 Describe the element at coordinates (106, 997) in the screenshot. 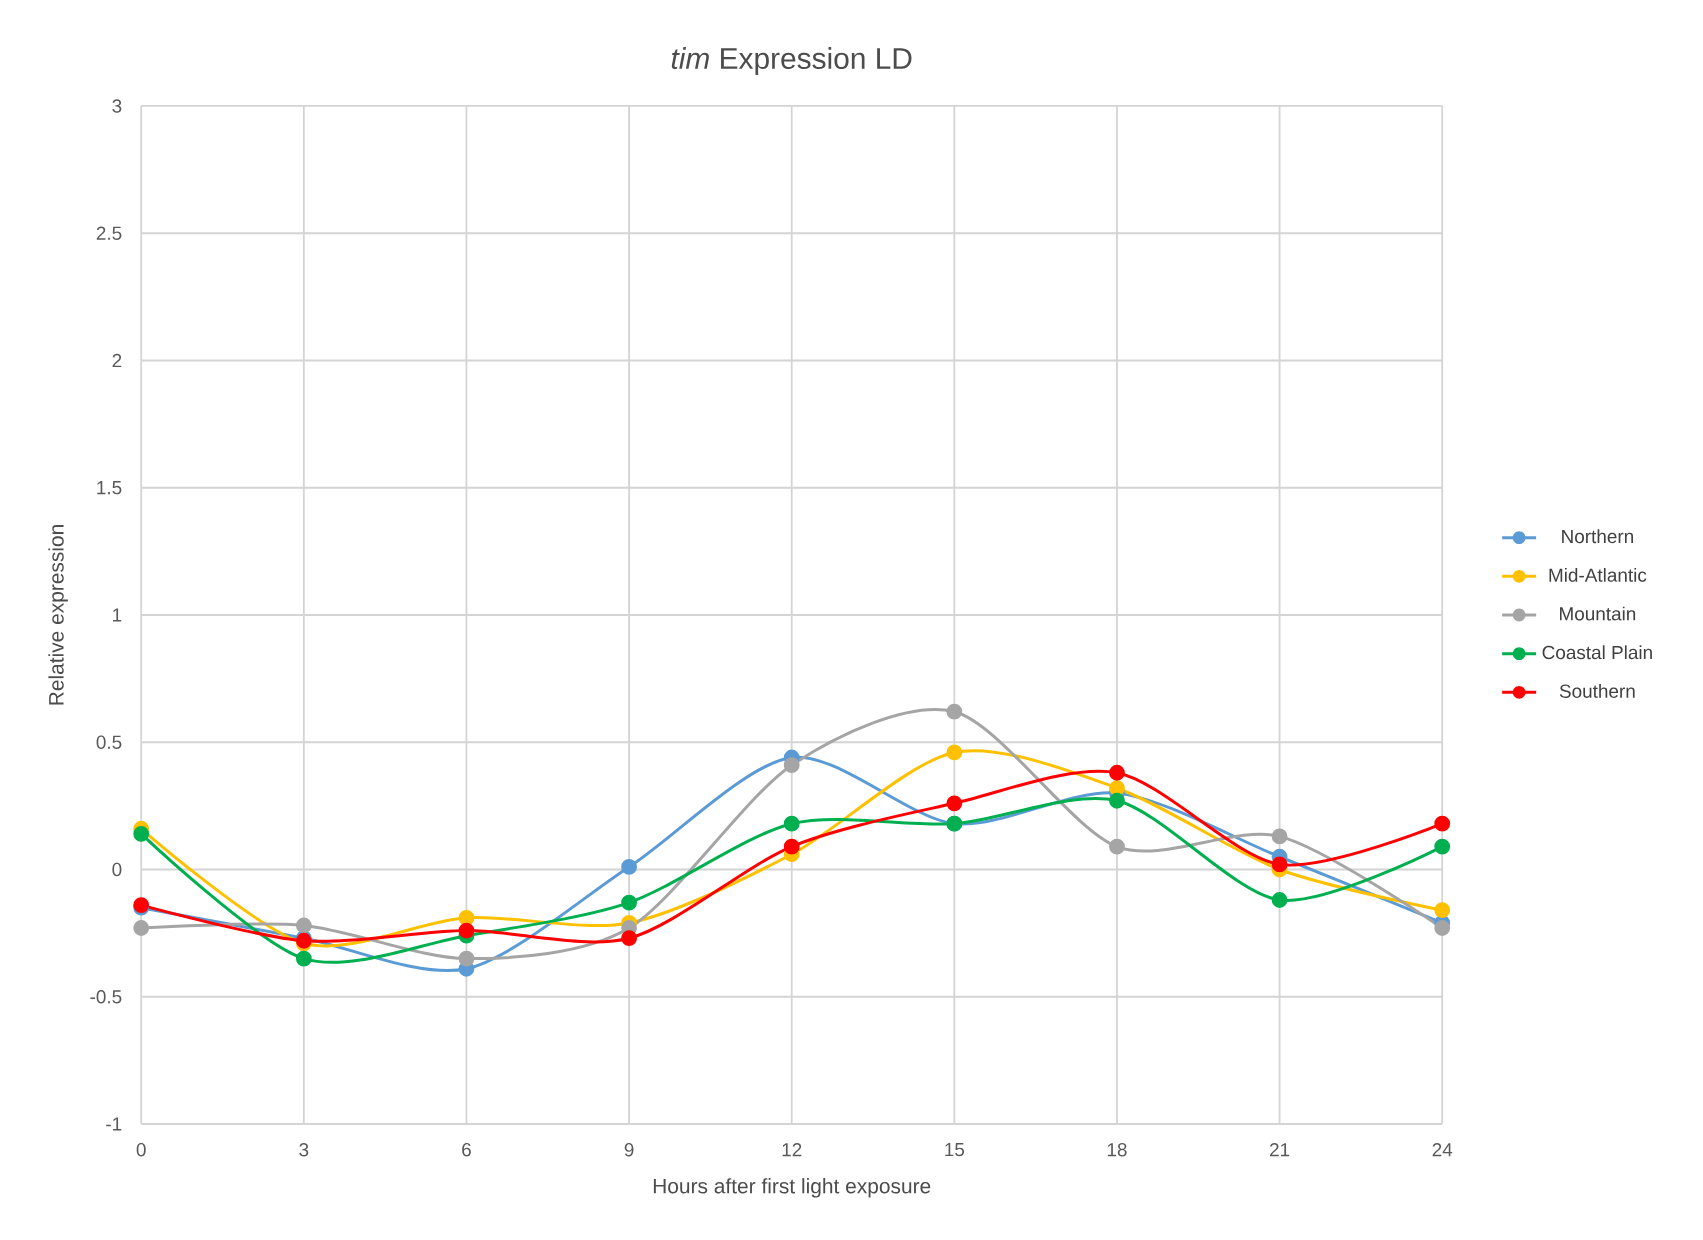

I see `y-tick-label: -0.5` at that location.